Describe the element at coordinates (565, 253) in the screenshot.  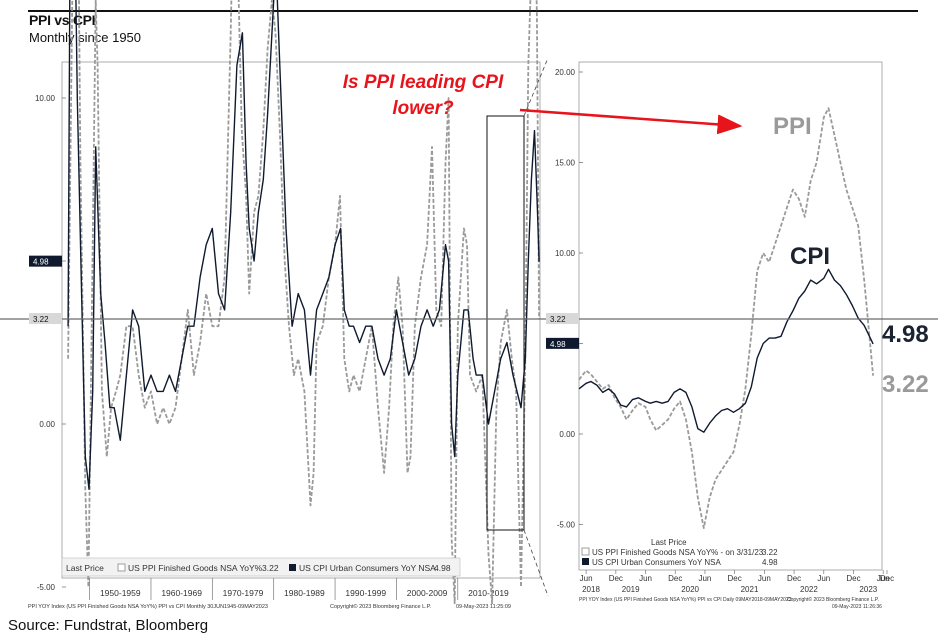
I see `right-y-tick-label: 10.00` at that location.